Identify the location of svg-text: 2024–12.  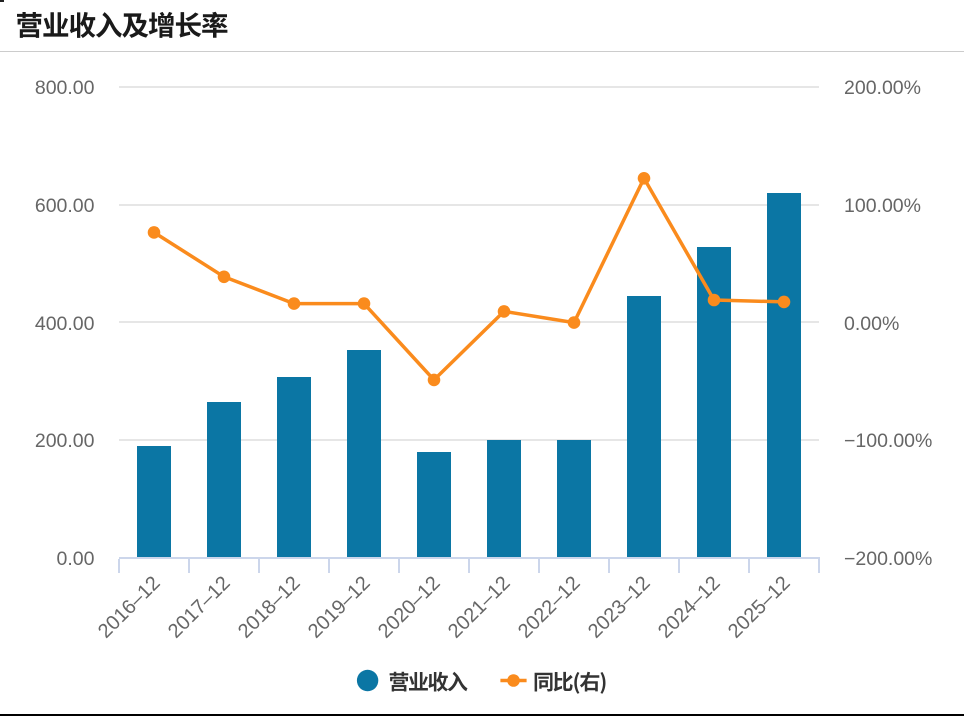
(689, 607).